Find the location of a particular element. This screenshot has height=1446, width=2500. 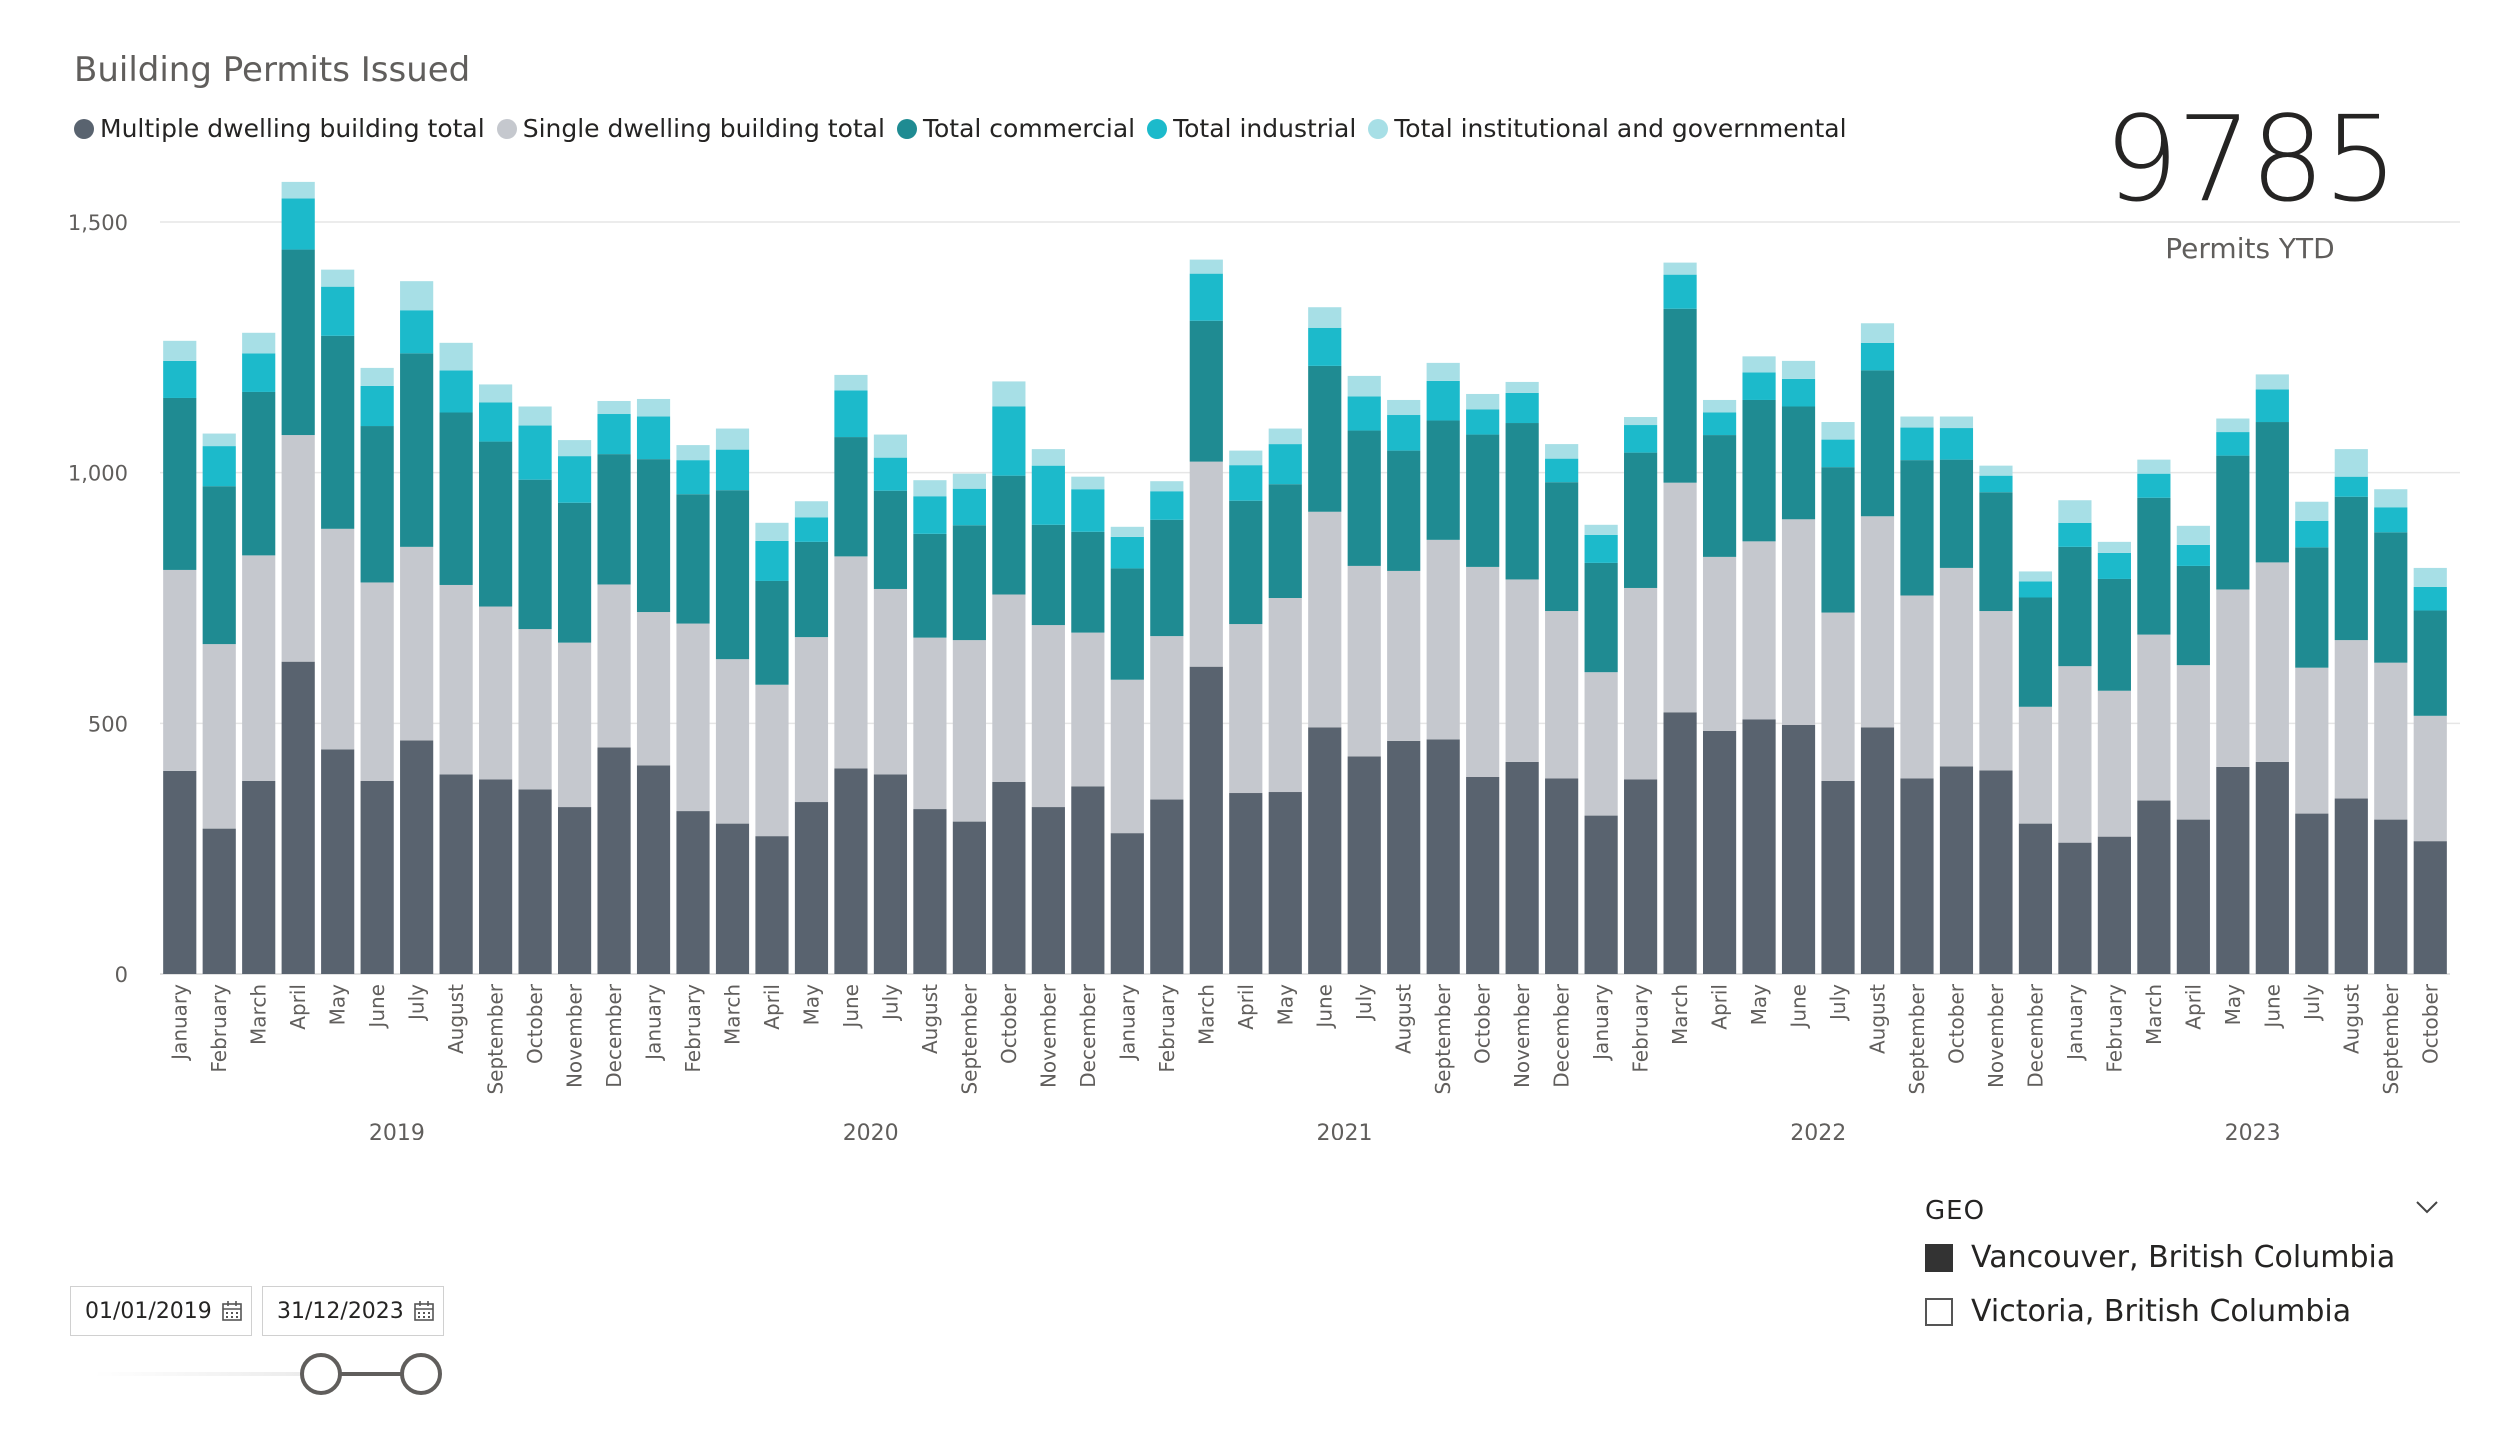

start-date-input: 01/01/2019 is located at coordinates (161, 1311).